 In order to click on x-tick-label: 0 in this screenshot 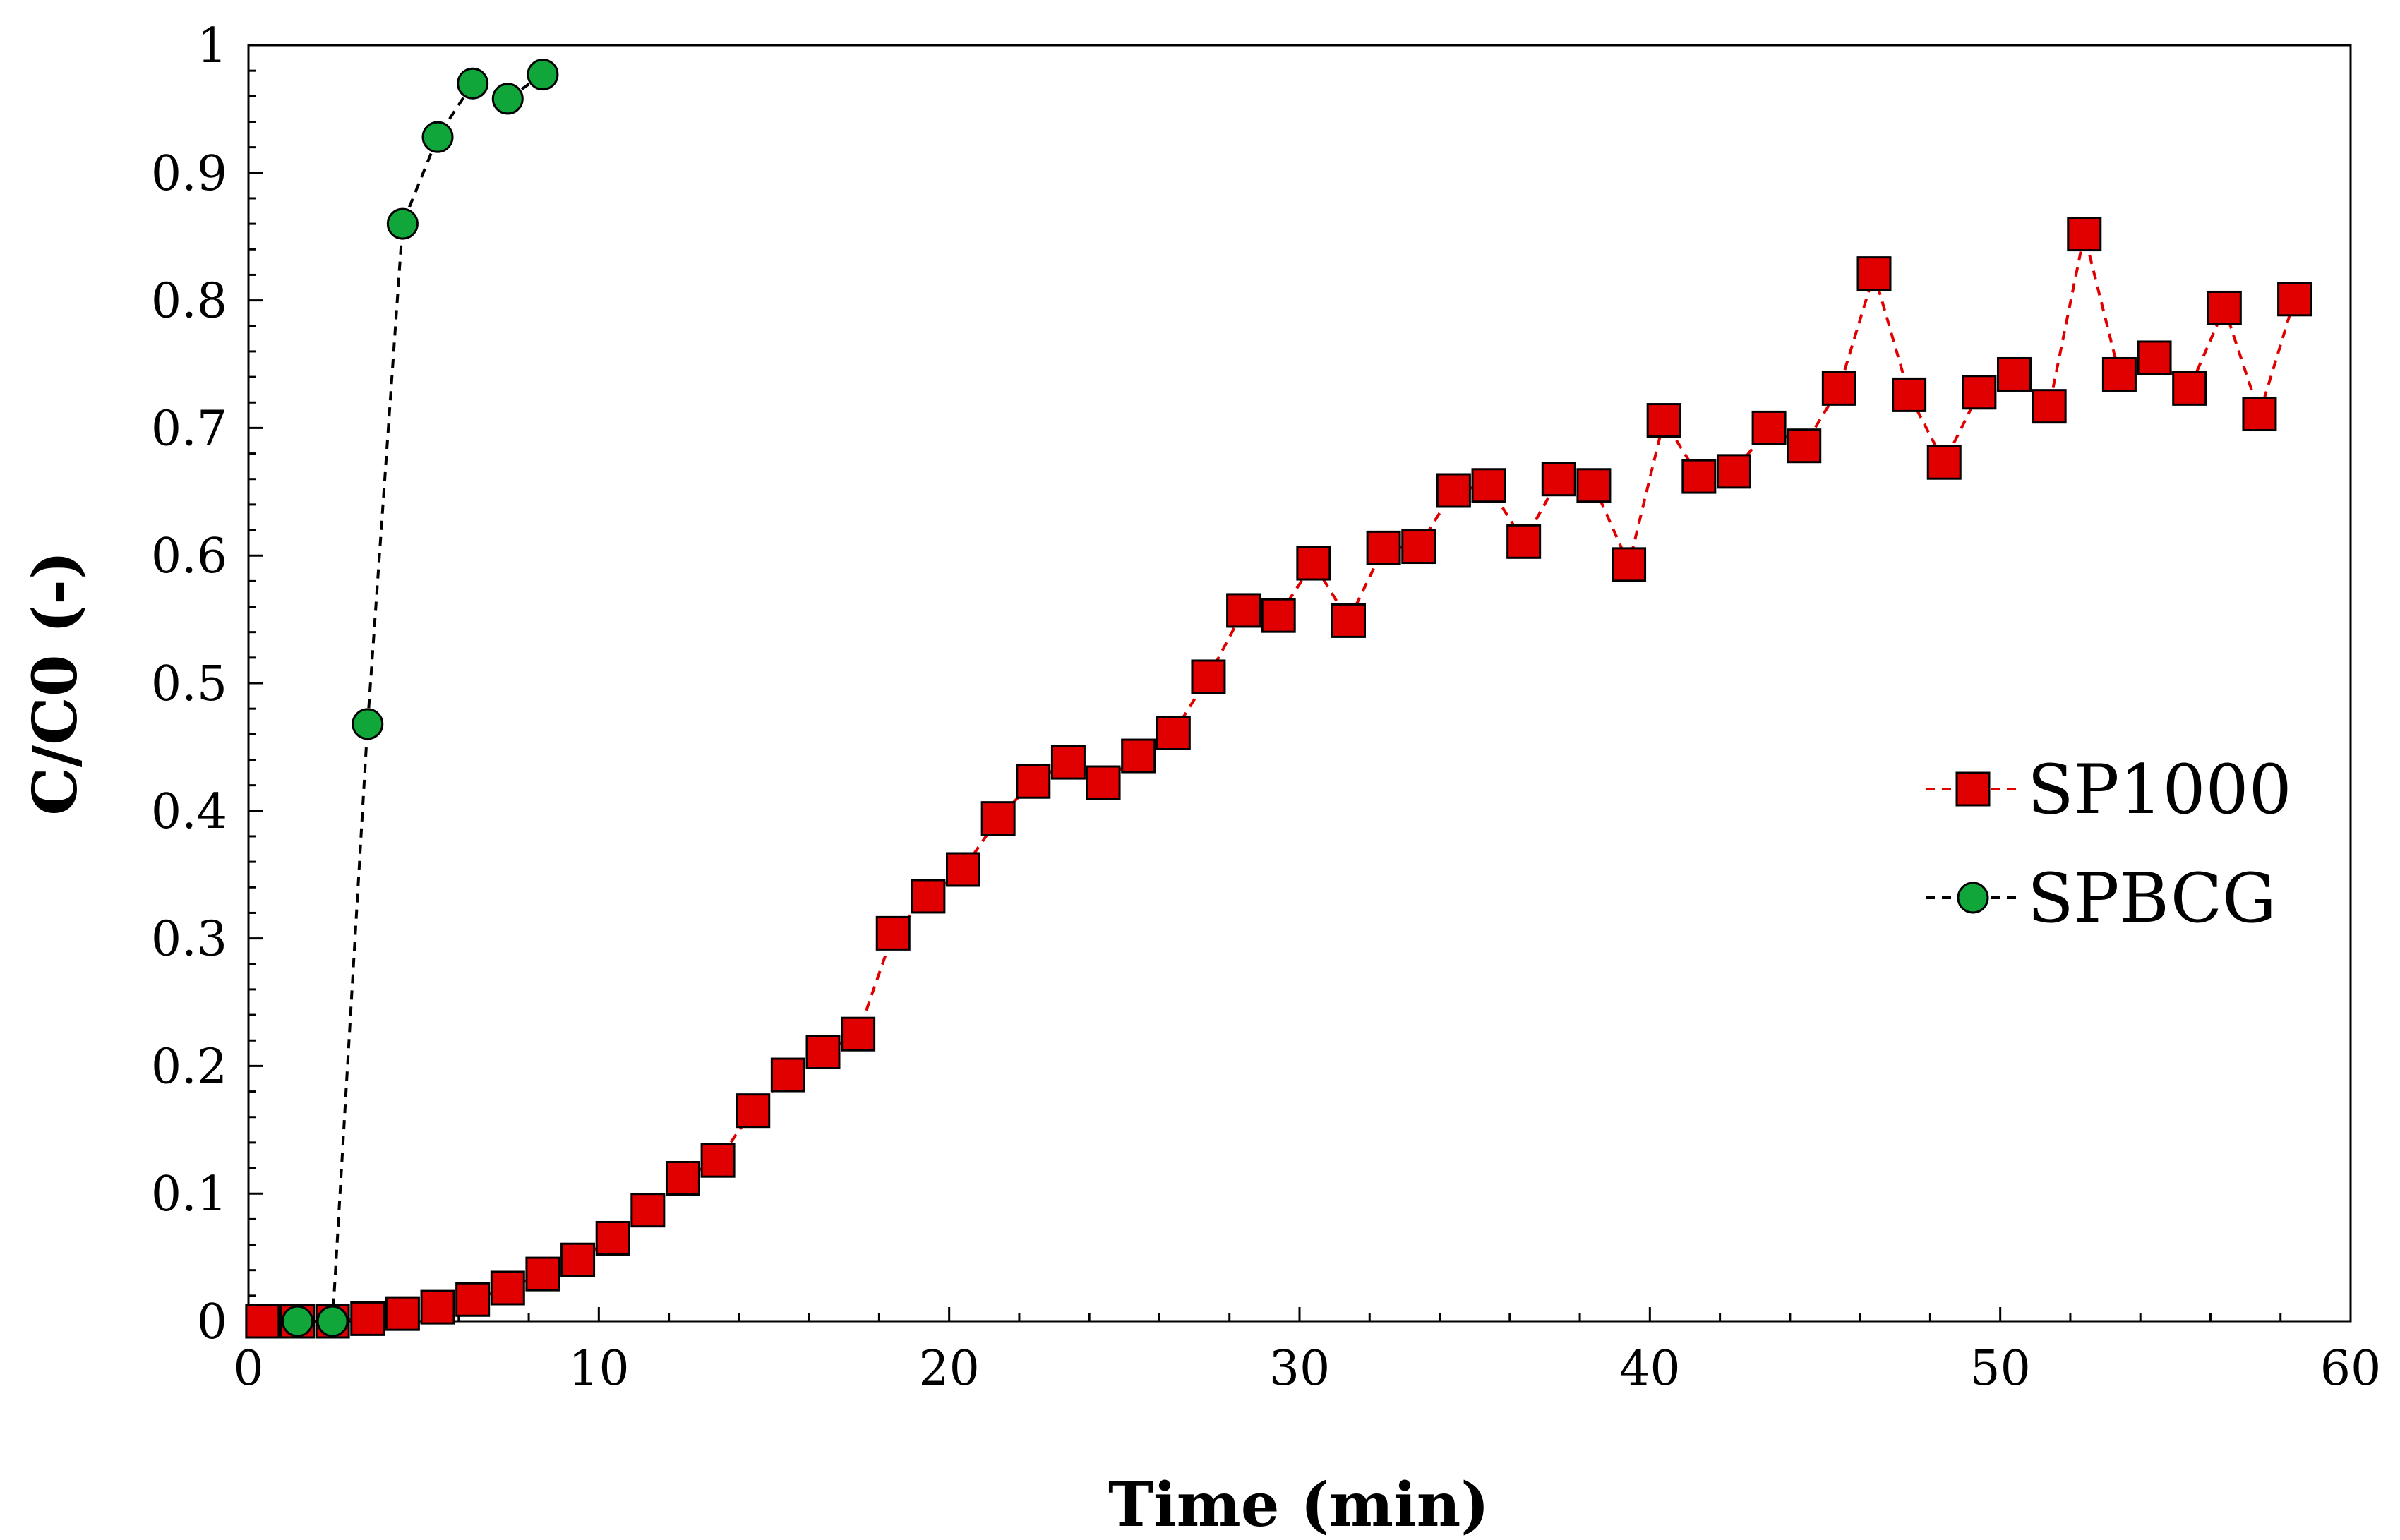, I will do `click(248, 1369)`.